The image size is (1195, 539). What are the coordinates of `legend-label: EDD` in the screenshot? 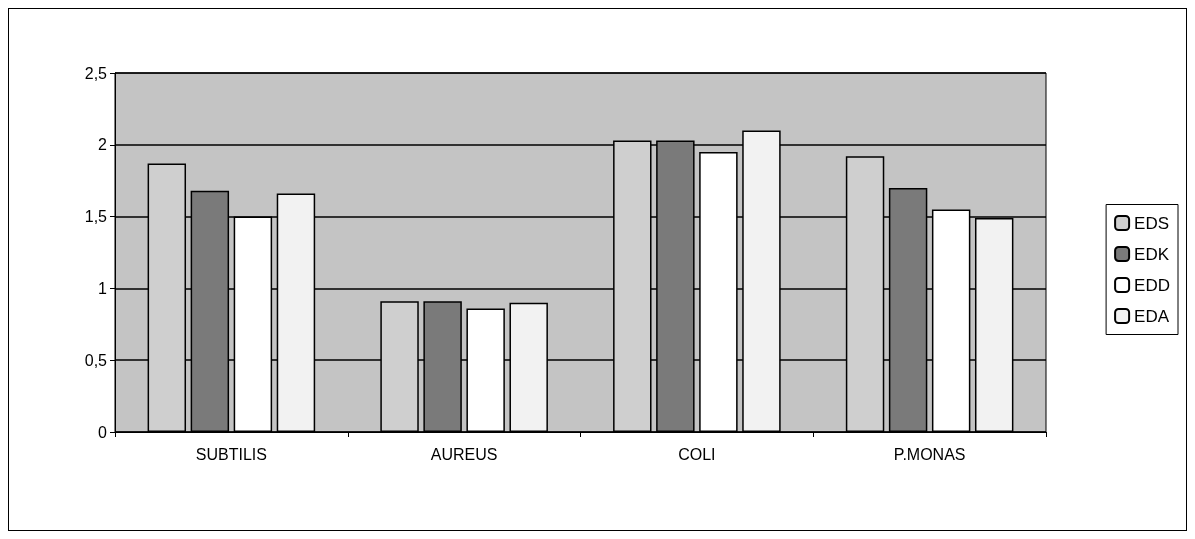 It's located at (1152, 285).